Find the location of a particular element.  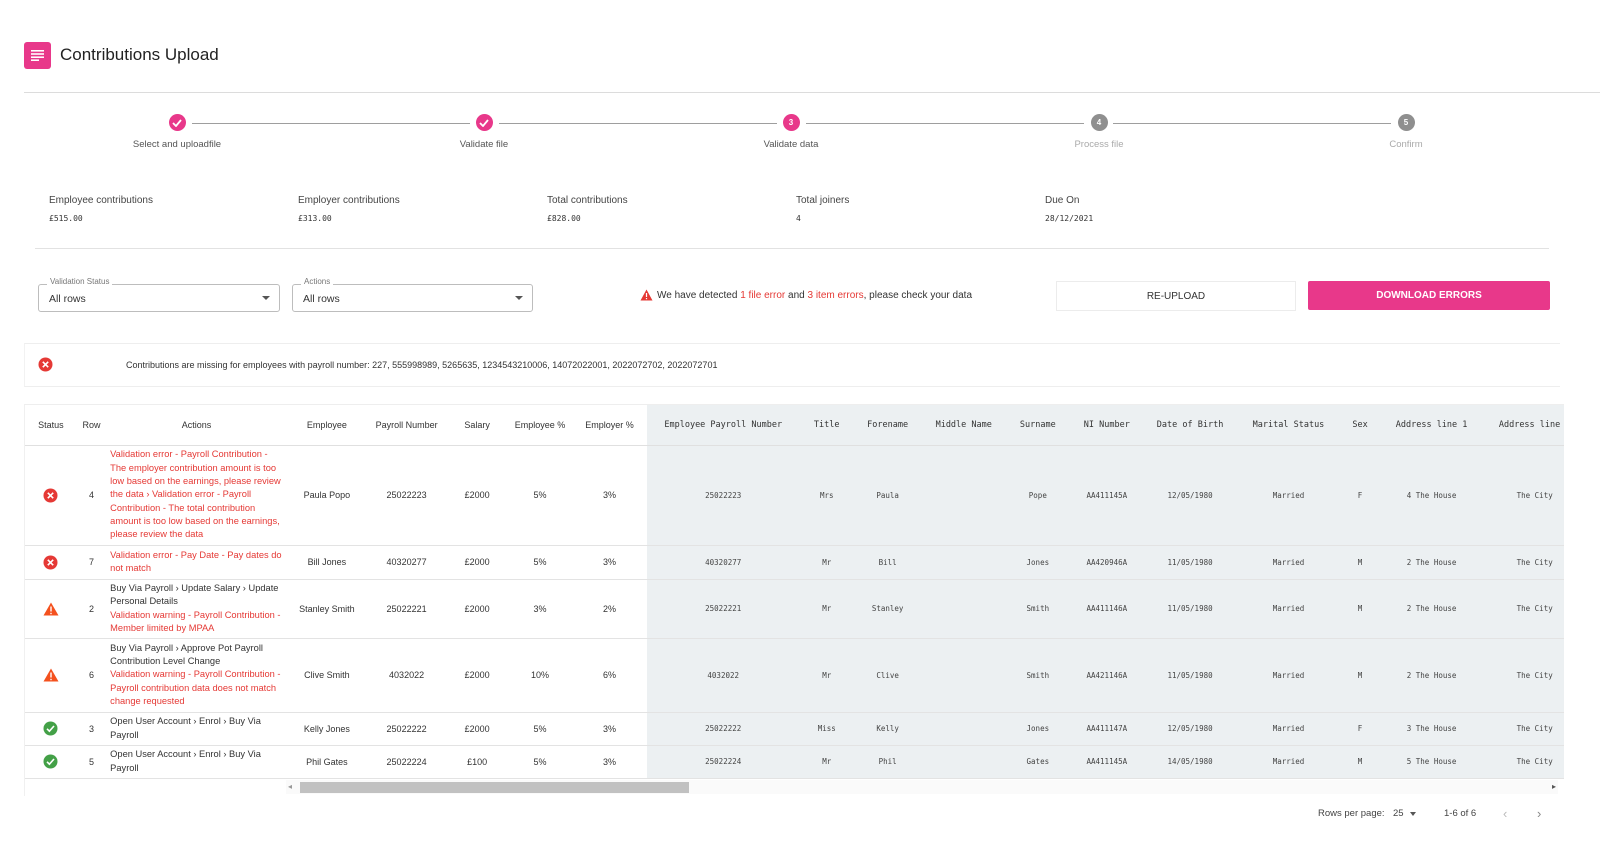

payroll-number: 25022222 is located at coordinates (407, 729).